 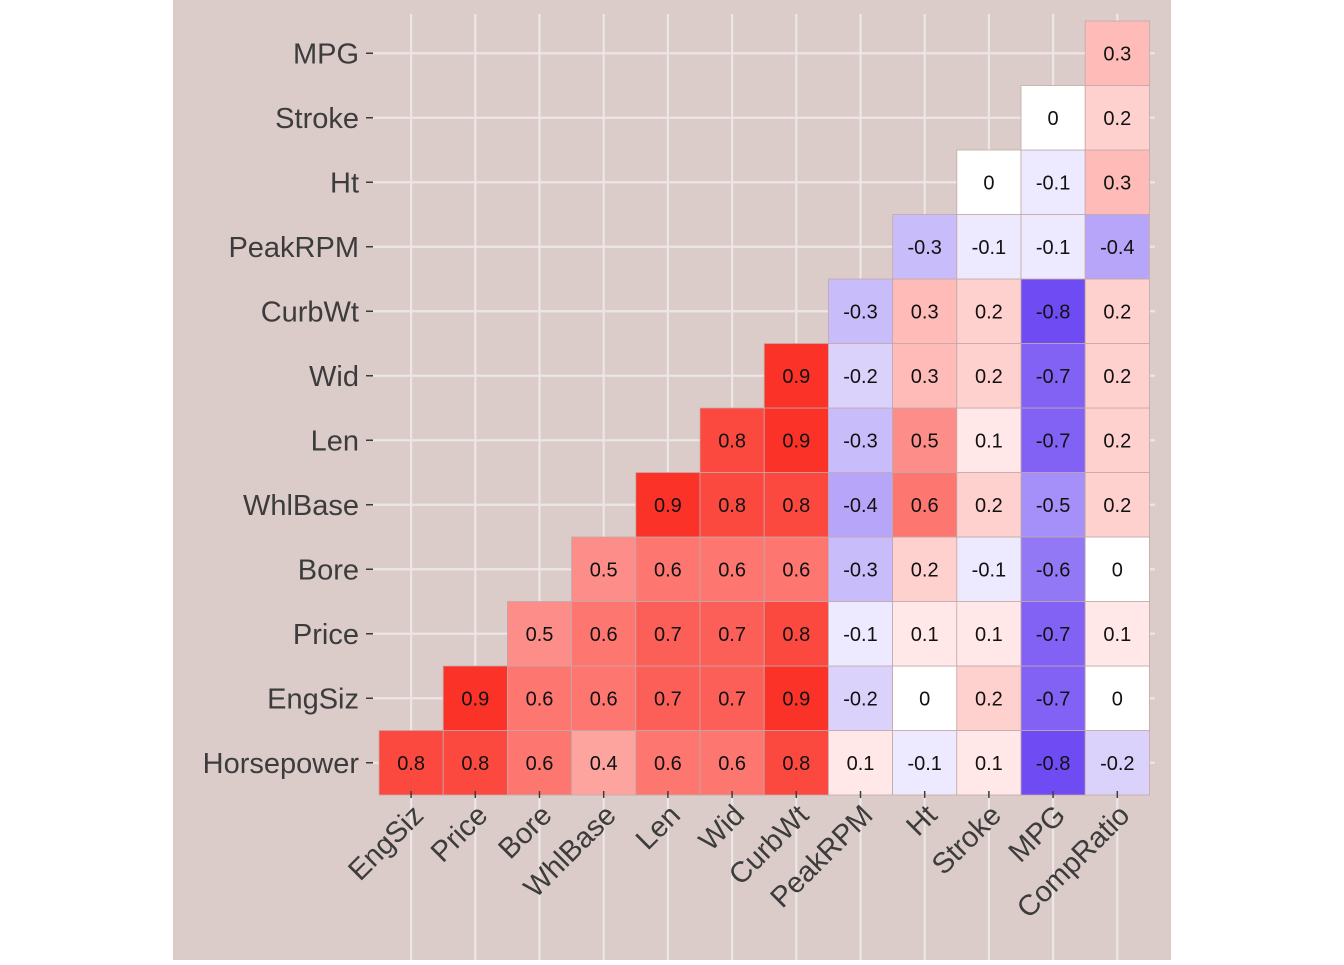 I want to click on cell-value-label: -0.4, so click(x=860, y=506).